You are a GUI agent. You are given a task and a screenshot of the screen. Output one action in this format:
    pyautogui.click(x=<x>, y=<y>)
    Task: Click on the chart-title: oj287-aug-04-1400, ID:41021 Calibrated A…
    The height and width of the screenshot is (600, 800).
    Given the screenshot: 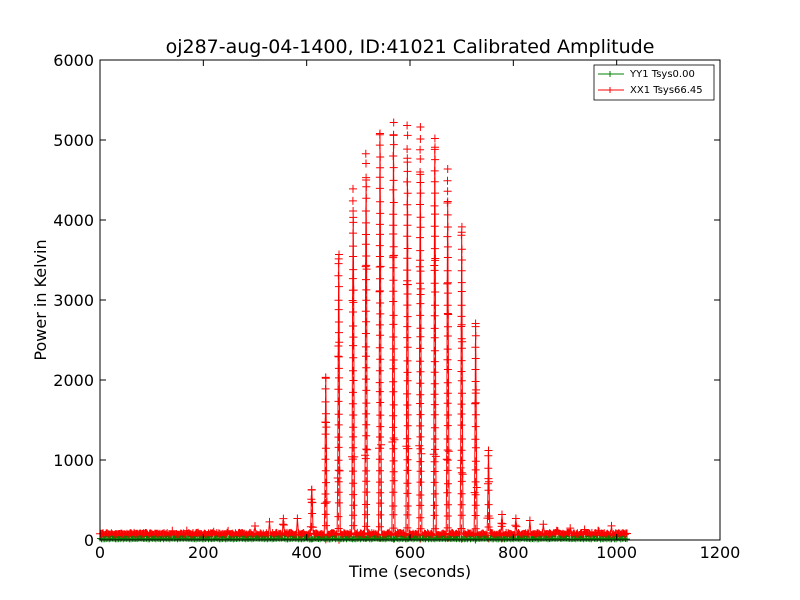 What is the action you would take?
    pyautogui.click(x=410, y=47)
    